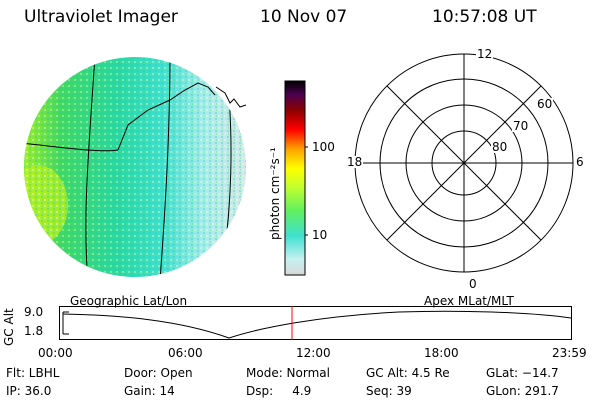 The width and height of the screenshot is (600, 400). Describe the element at coordinates (441, 353) in the screenshot. I see `timeline-x-tick-1800: 18:00` at that location.